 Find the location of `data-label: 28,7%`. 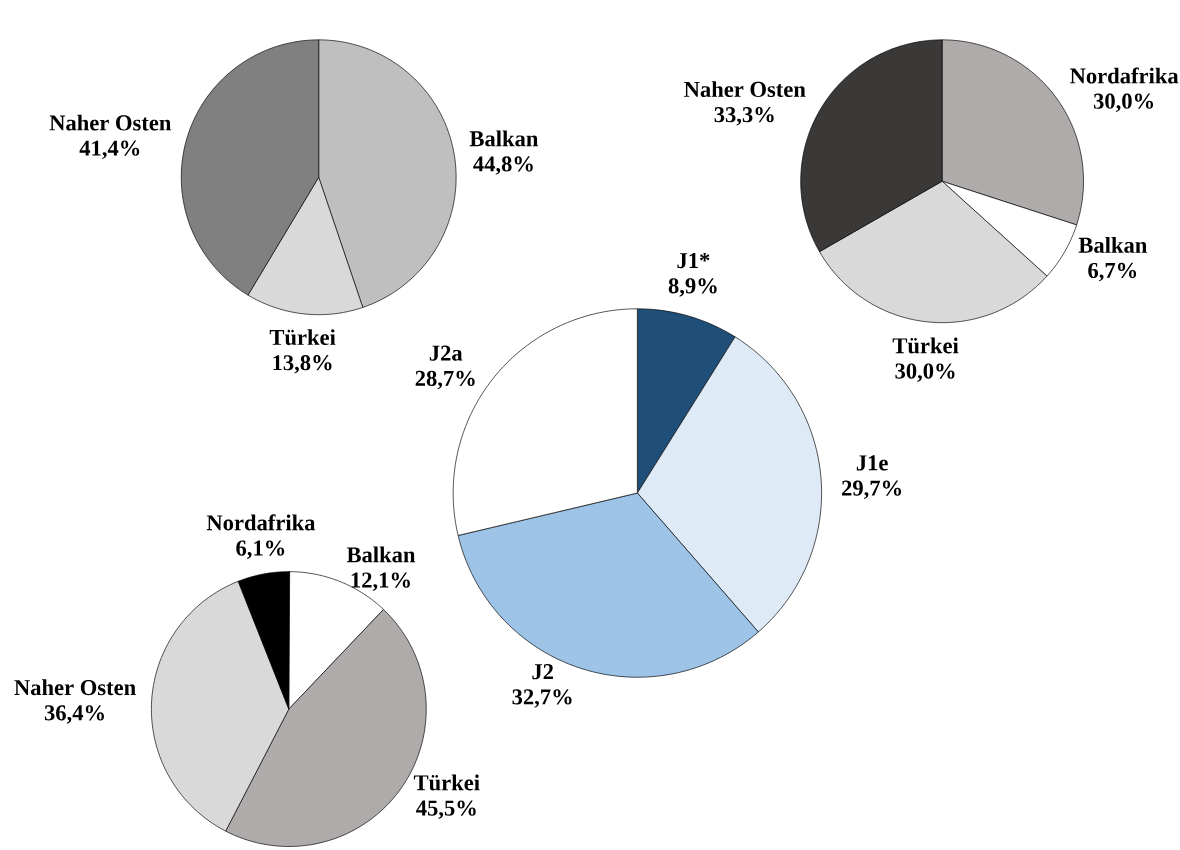

data-label: 28,7% is located at coordinates (445, 379).